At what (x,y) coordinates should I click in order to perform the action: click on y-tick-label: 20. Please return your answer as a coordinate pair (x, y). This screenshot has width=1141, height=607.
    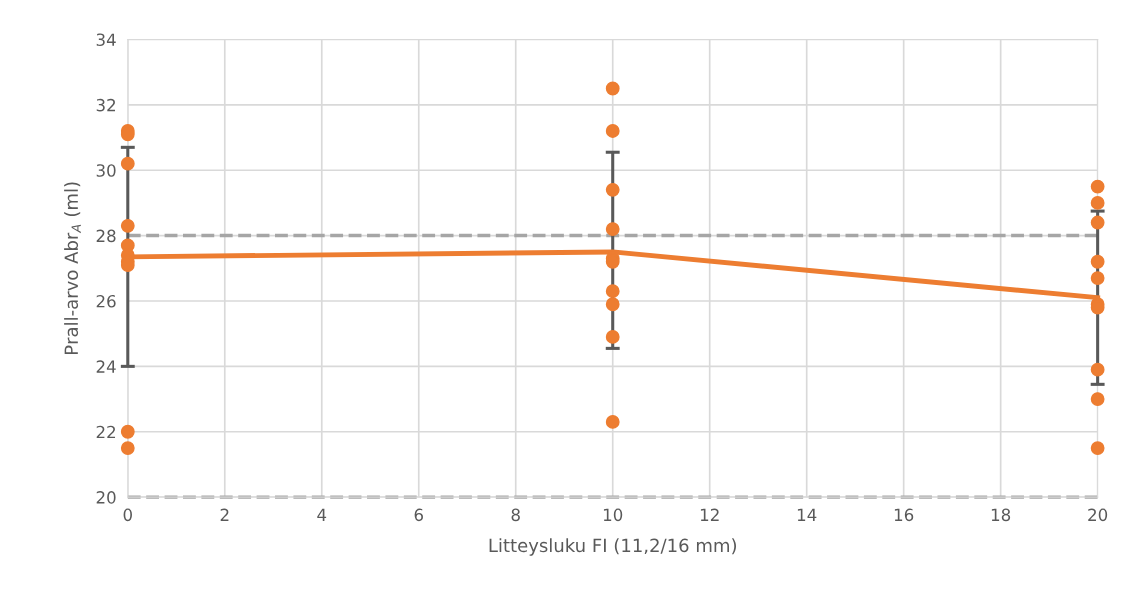
    Looking at the image, I should click on (106, 497).